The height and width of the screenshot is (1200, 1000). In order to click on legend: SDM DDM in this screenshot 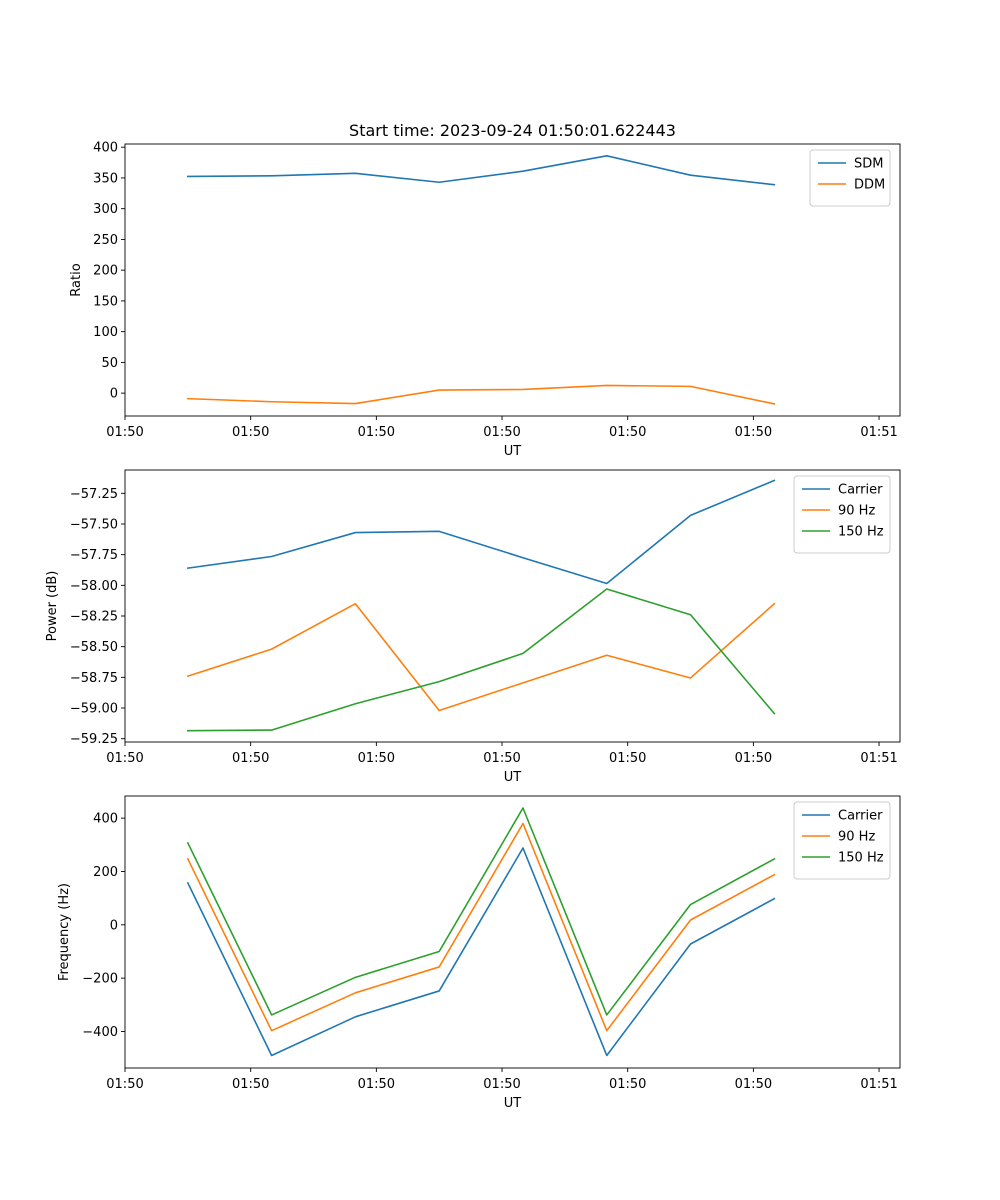, I will do `click(850, 178)`.